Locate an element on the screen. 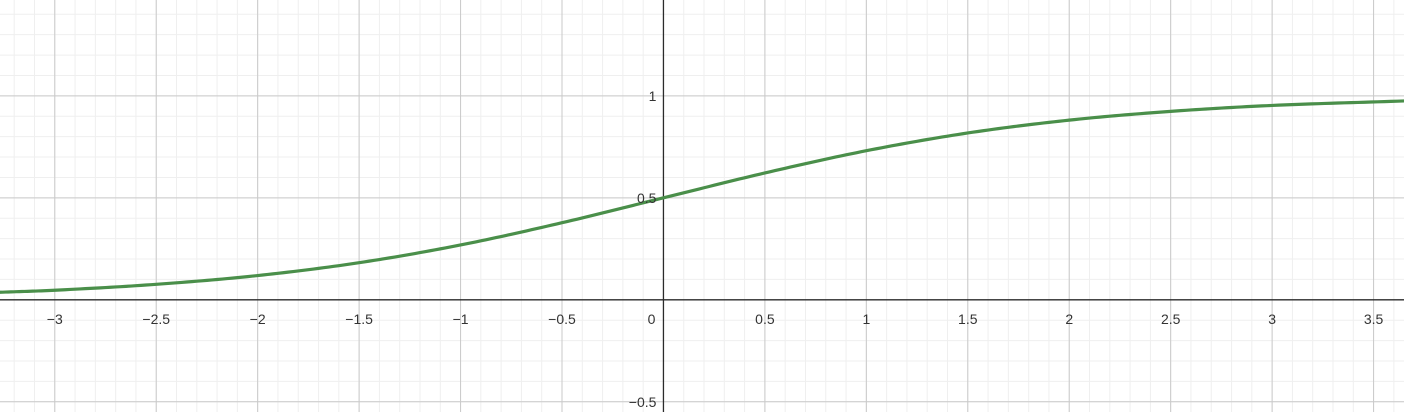 The width and height of the screenshot is (1404, 412). x-tick-label: 3.5 is located at coordinates (1374, 319).